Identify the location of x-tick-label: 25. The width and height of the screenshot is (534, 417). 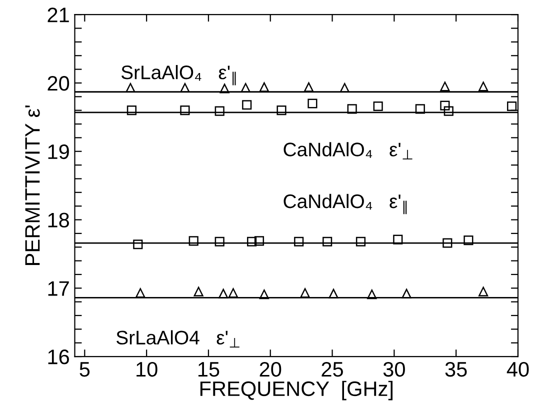
(332, 369).